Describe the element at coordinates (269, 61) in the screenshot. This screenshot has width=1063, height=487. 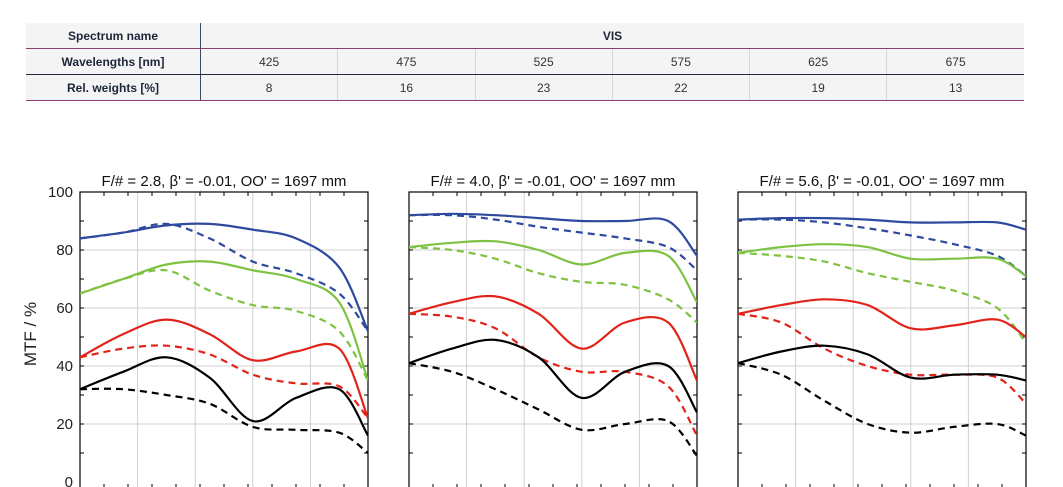
I see `wavelength-cell: 425` at that location.